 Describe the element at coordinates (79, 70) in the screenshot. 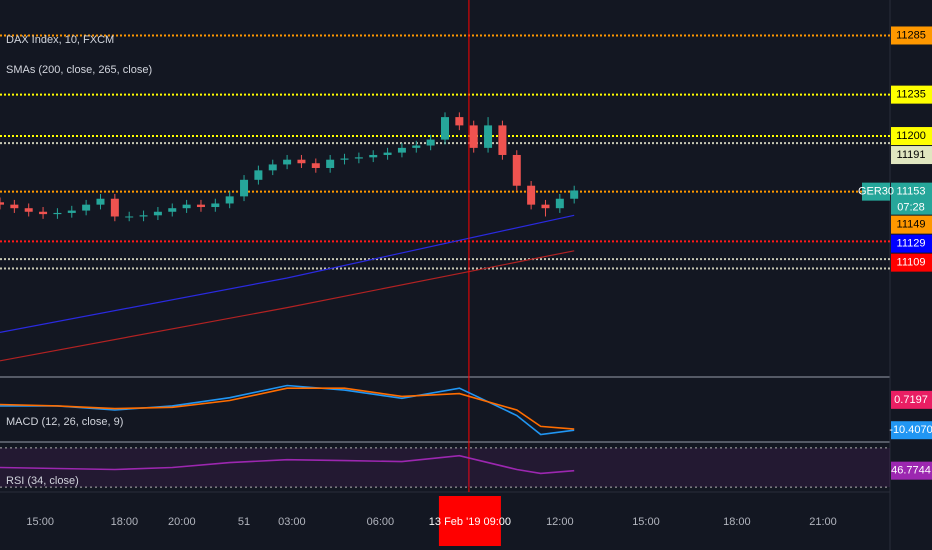

I see `legend-subtitle: SMAs (200, close, 265, close)` at that location.